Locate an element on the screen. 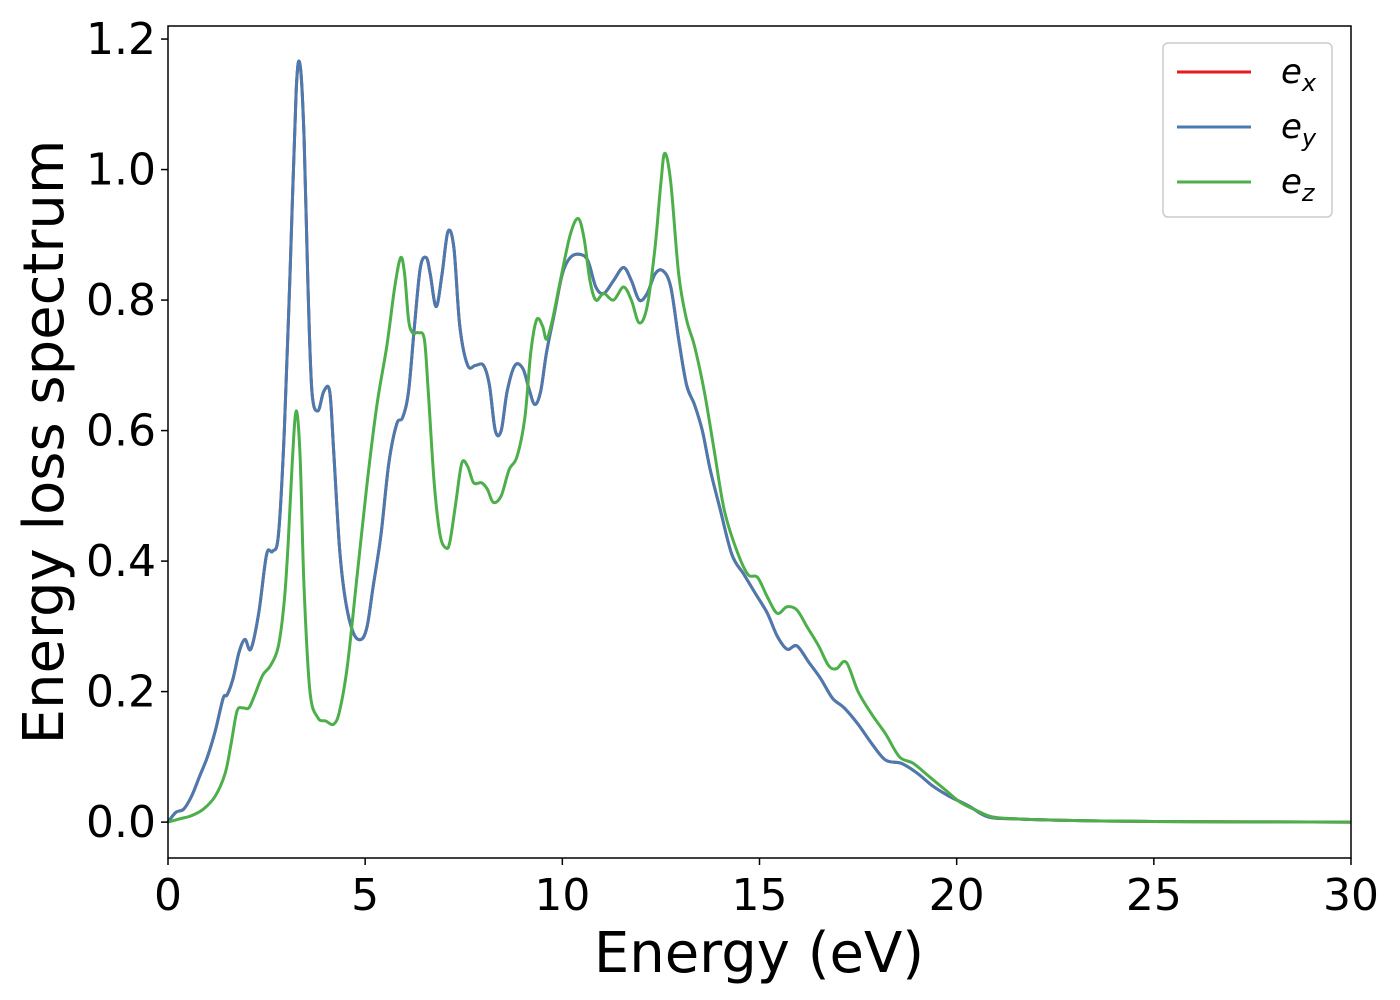 The width and height of the screenshot is (1400, 1000). y-tick-label: 0.4 is located at coordinates (121, 561).